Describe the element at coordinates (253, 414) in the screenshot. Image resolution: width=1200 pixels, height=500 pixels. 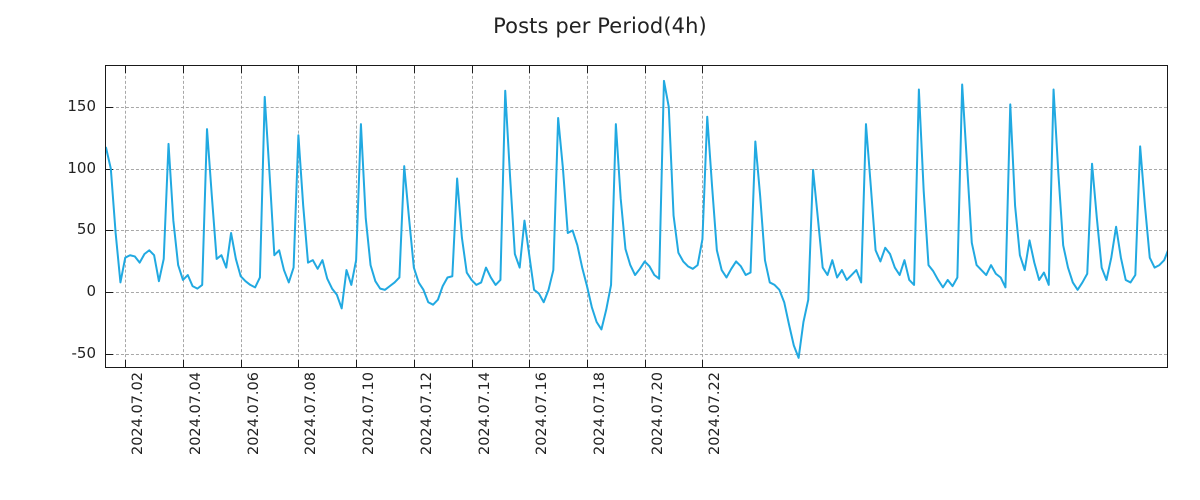
I see `x-axis-tick-label: 2024.07.06` at that location.